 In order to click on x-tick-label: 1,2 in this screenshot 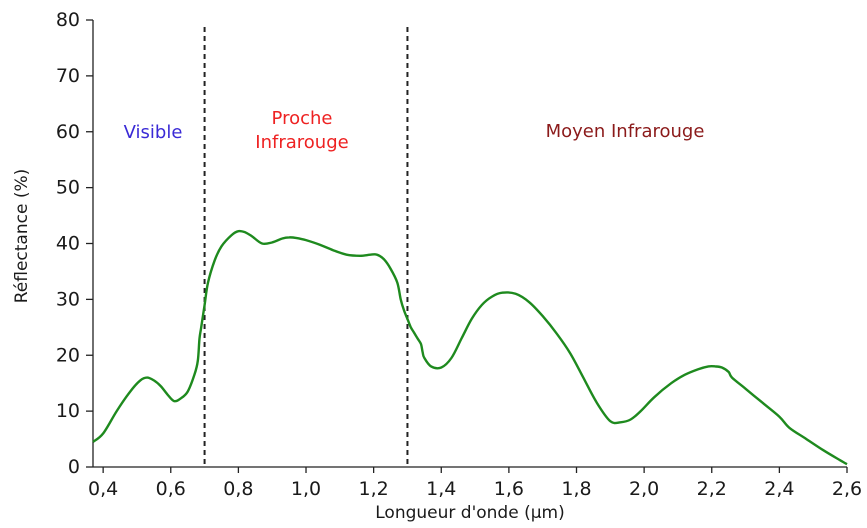, I will do `click(374, 489)`.